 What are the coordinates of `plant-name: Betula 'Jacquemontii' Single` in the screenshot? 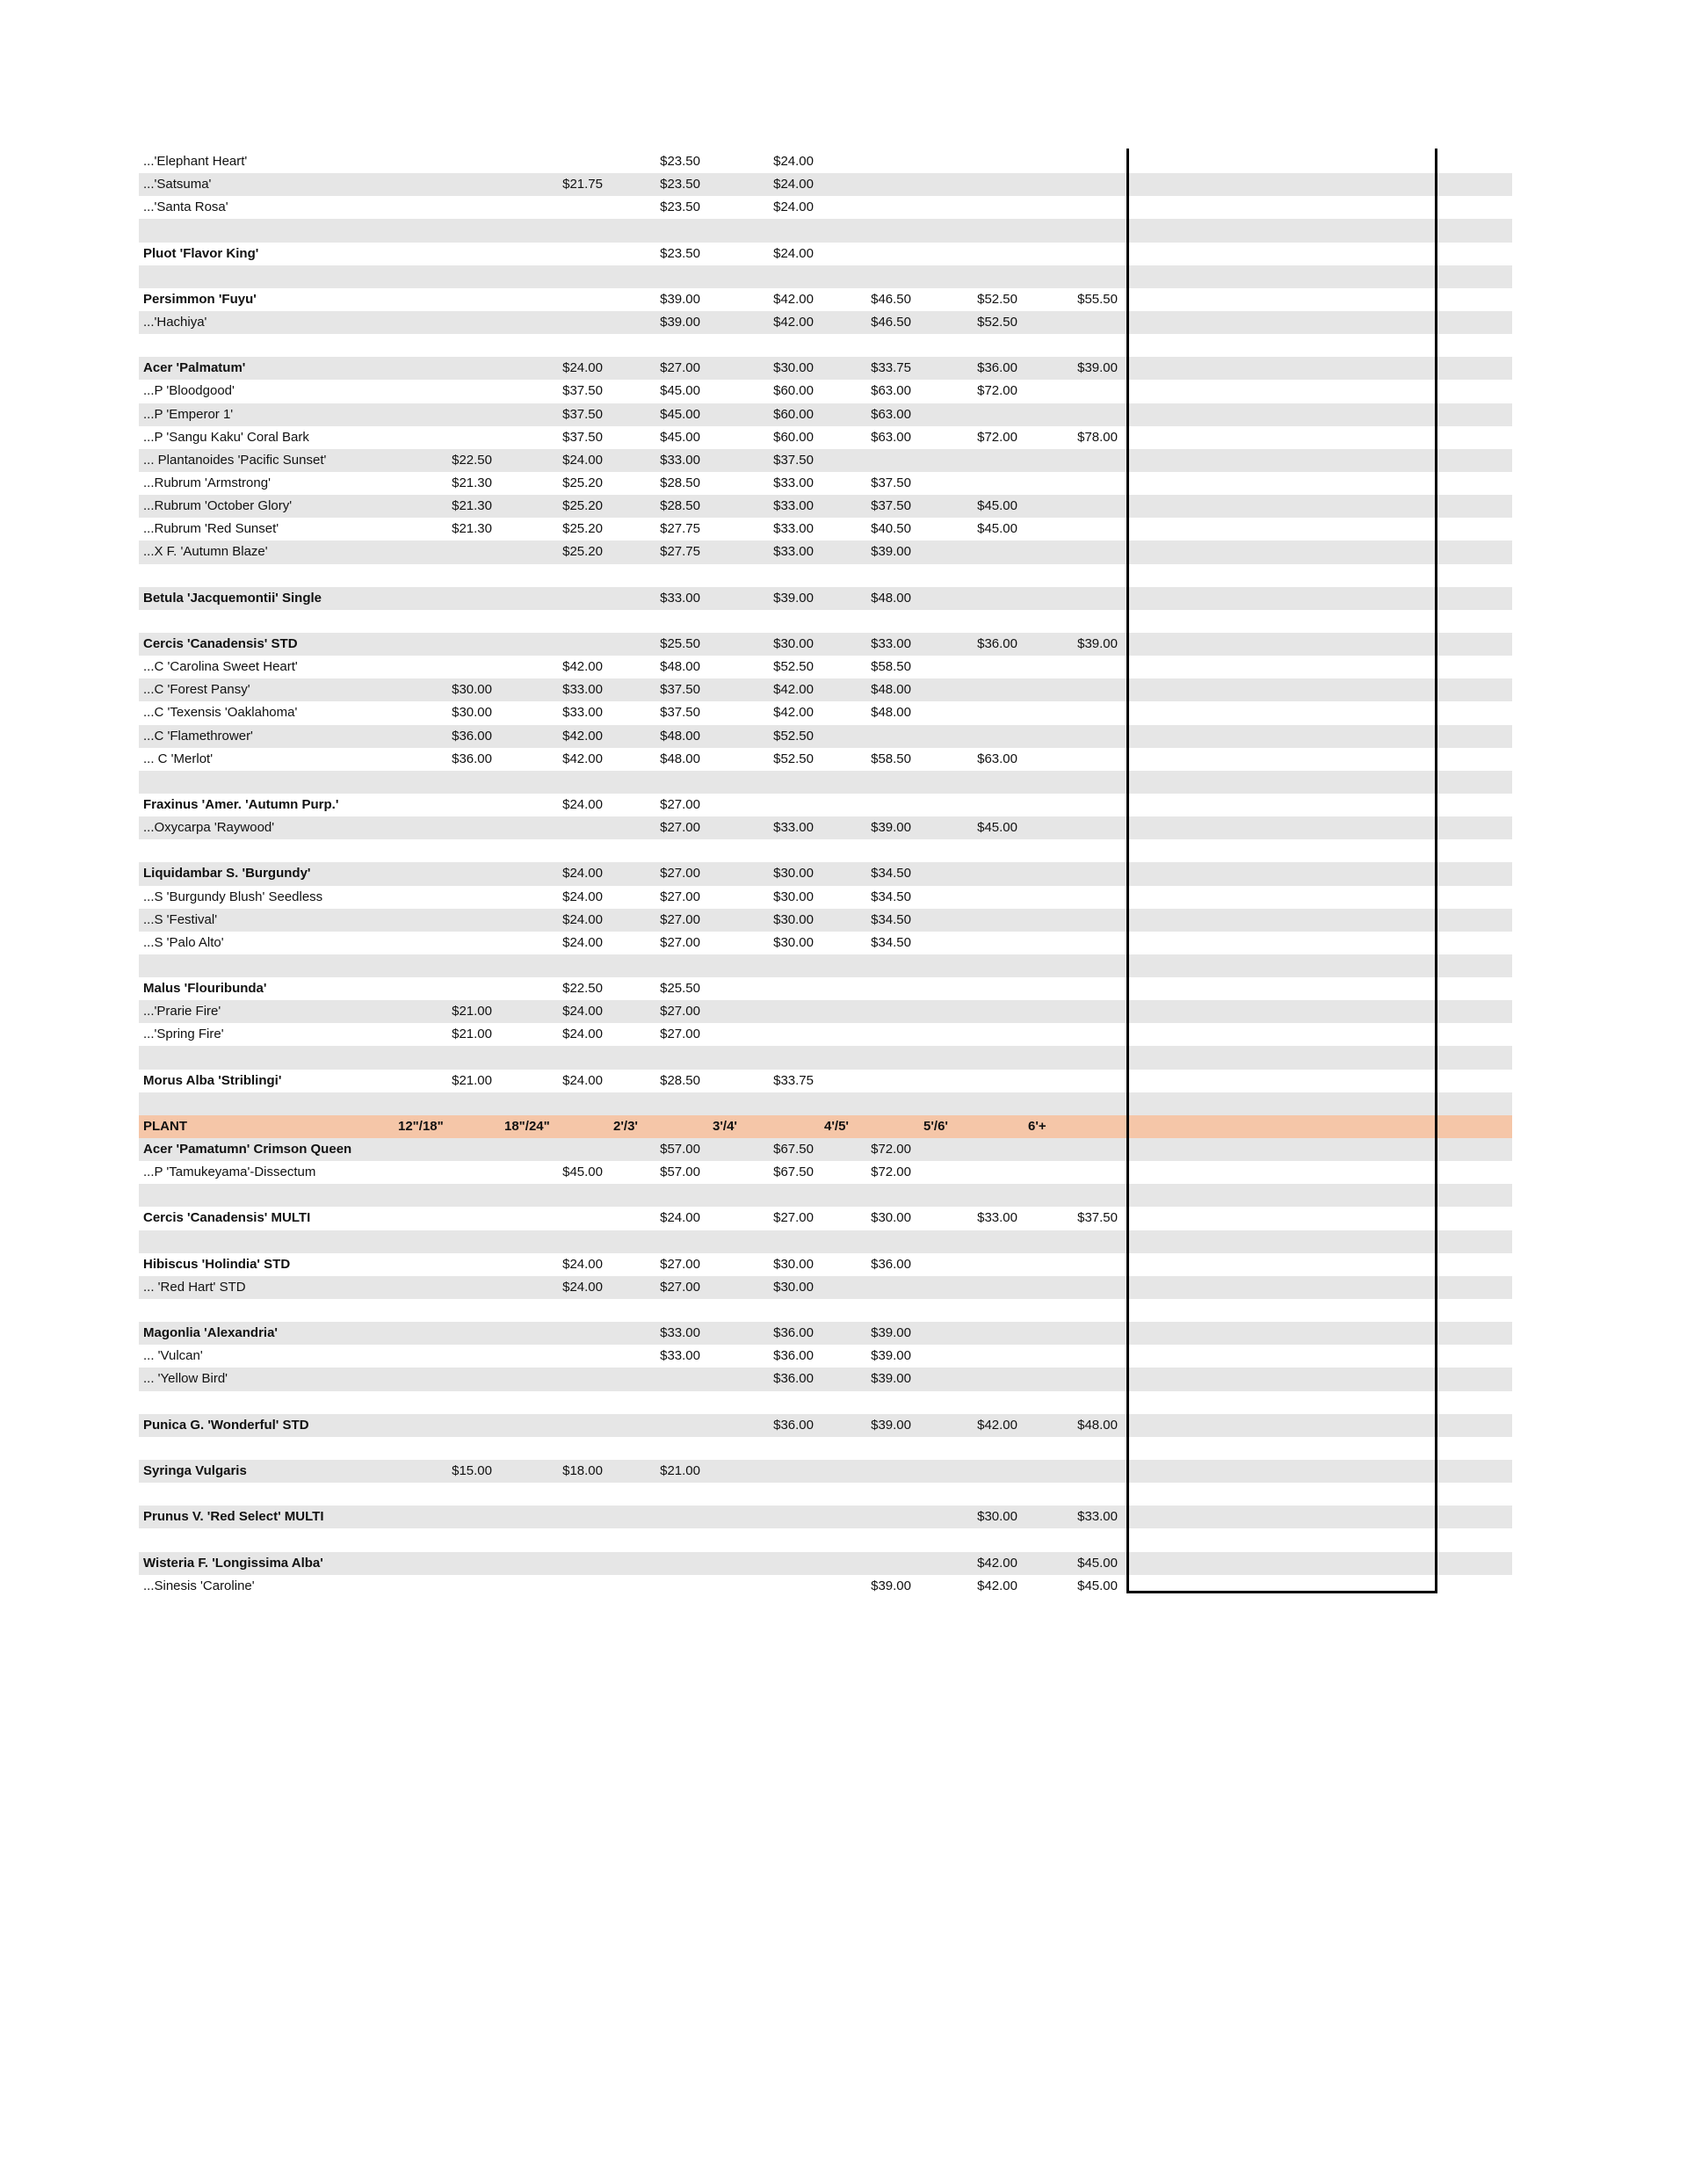 It's located at (232, 598).